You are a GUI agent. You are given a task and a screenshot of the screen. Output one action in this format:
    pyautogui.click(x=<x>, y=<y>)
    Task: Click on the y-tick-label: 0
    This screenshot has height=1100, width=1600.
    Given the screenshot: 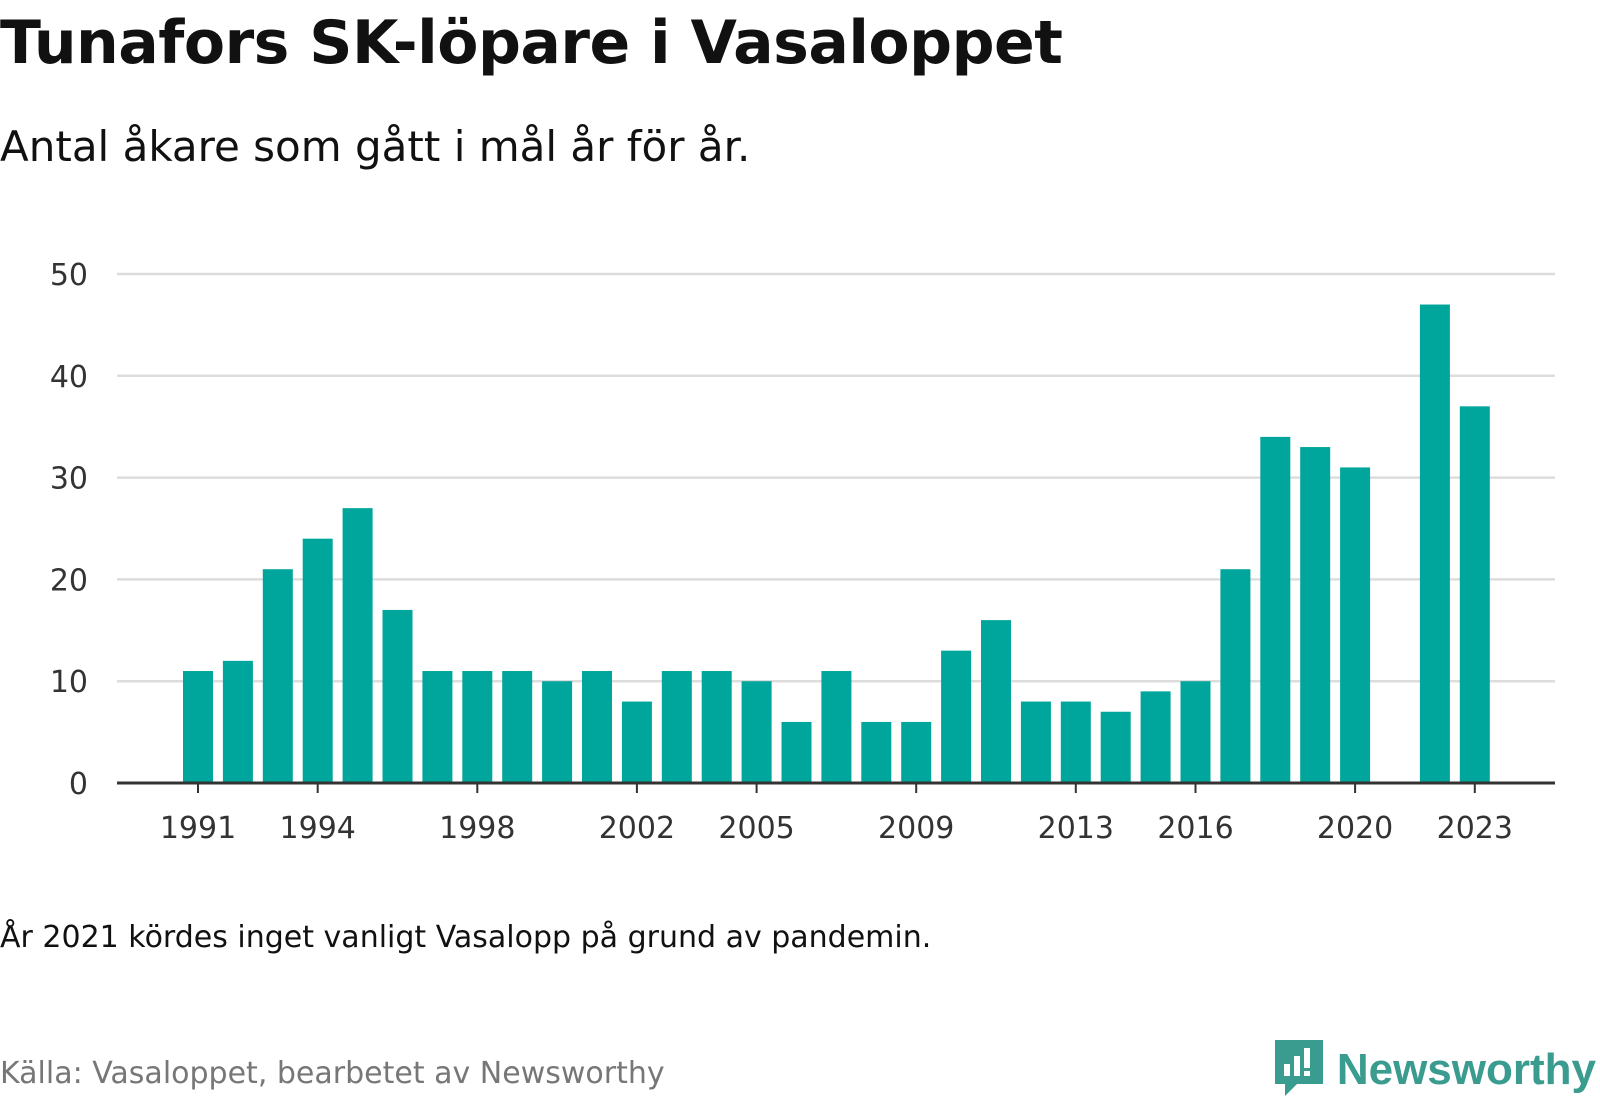 What is the action you would take?
    pyautogui.click(x=78, y=784)
    